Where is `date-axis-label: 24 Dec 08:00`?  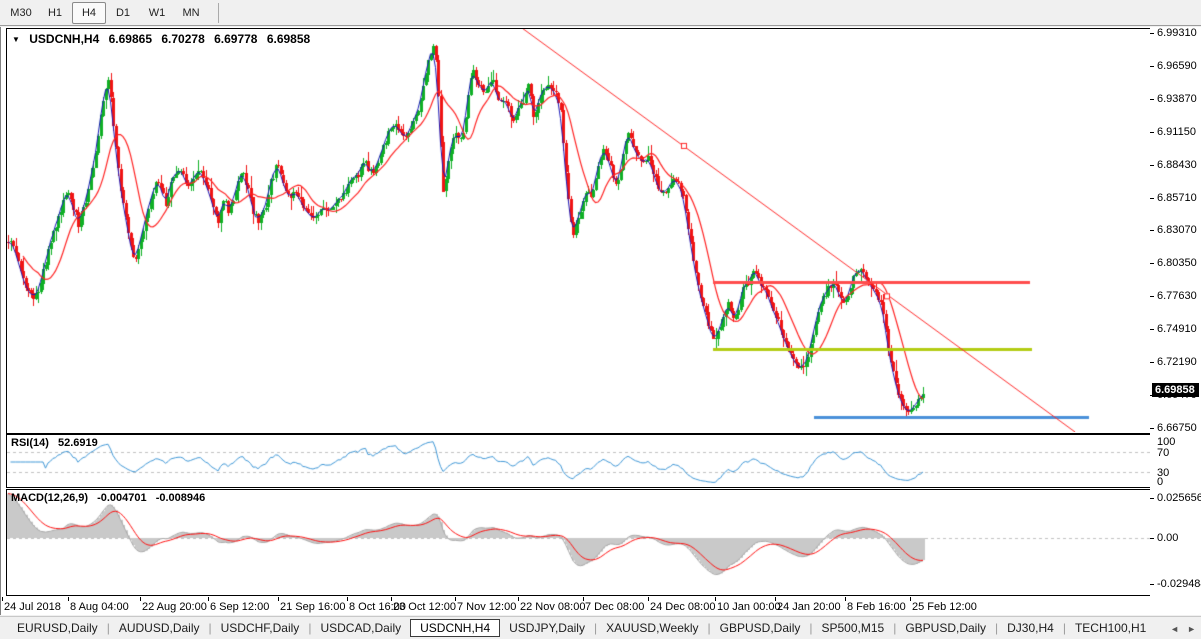
date-axis-label: 24 Dec 08:00 is located at coordinates (683, 607).